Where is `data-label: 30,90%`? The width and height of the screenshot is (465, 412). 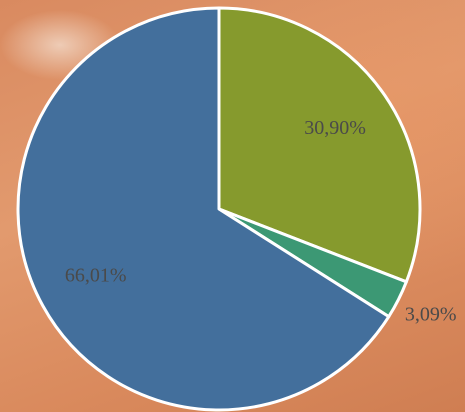
data-label: 30,90% is located at coordinates (335, 128).